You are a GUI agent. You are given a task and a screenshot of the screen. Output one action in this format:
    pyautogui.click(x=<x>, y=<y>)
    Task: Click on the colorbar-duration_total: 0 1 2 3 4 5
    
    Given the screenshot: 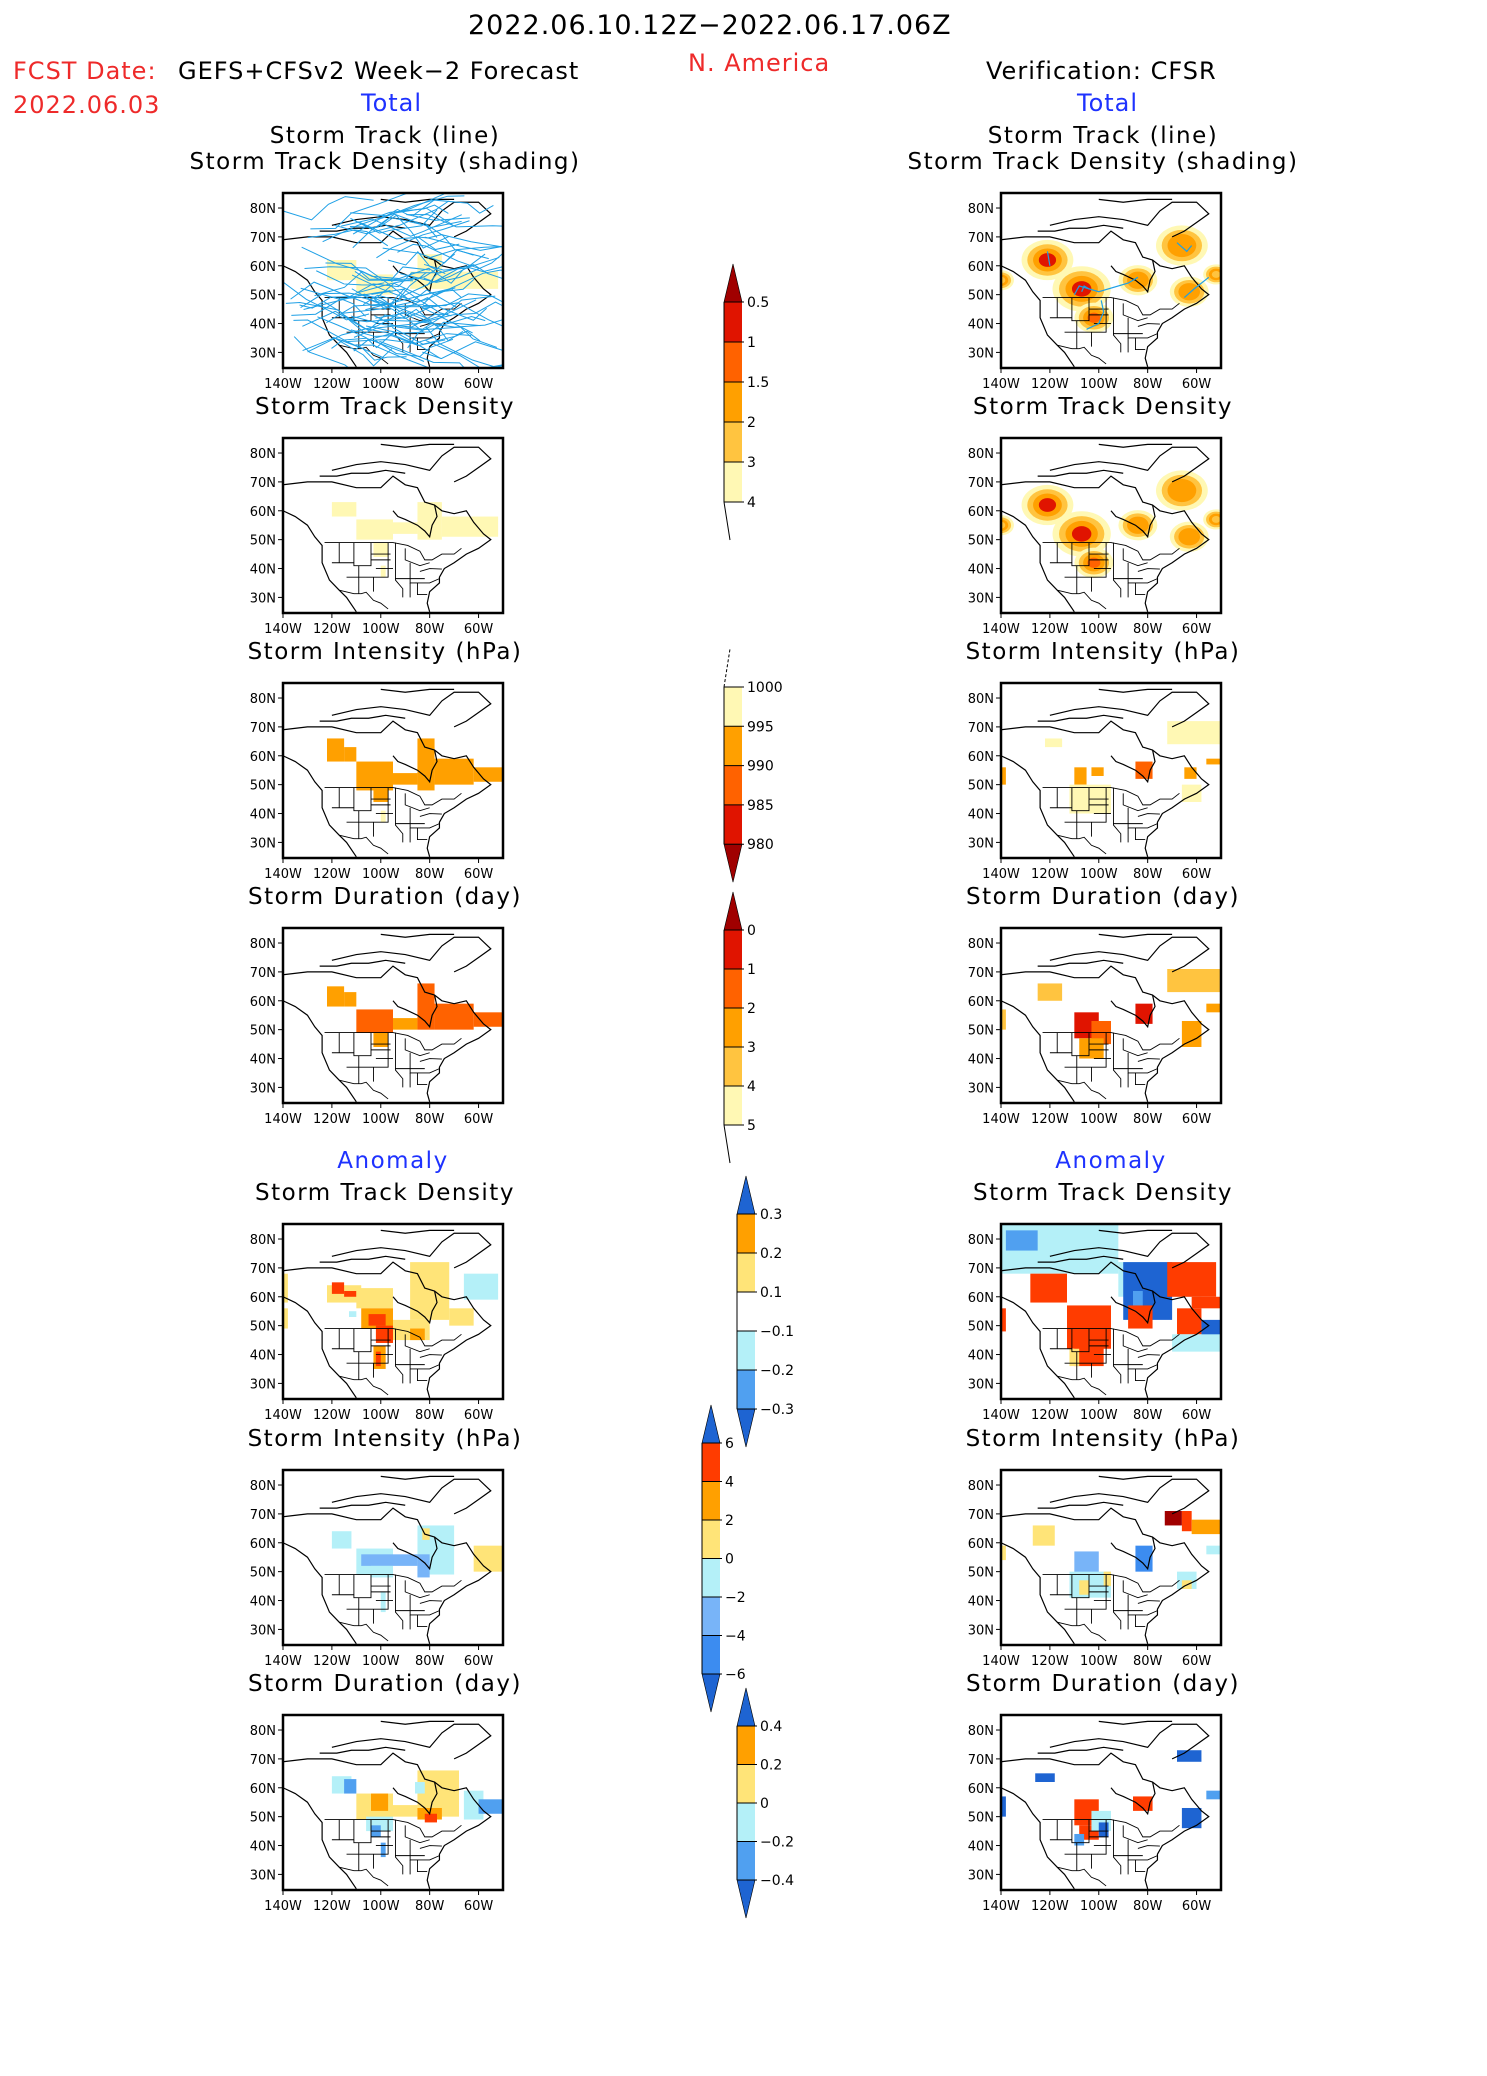 What is the action you would take?
    pyautogui.click(x=739, y=1027)
    